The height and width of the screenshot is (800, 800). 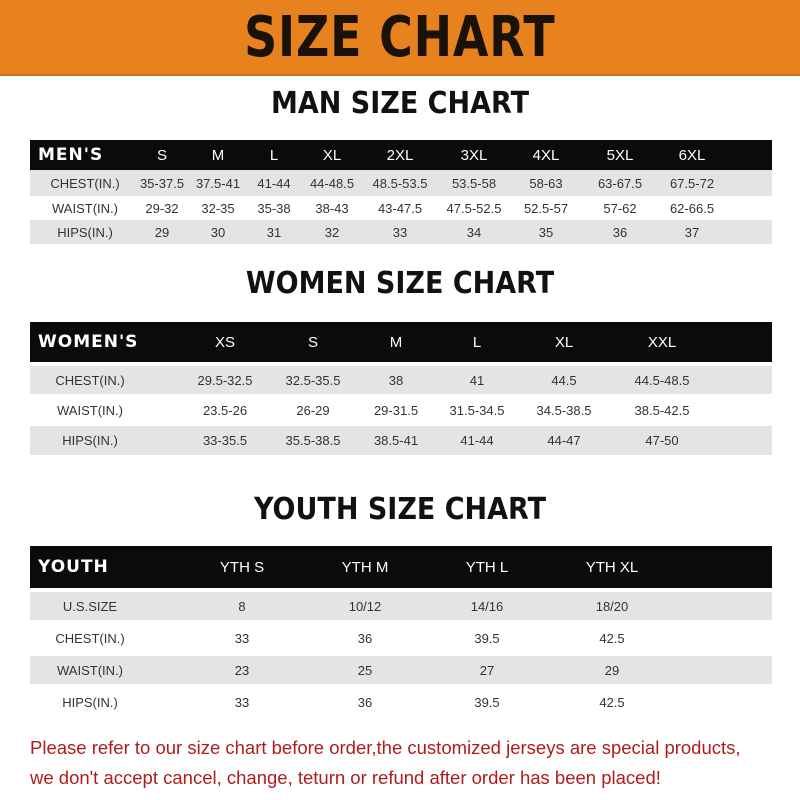 I want to click on table-cell: 23, so click(x=242, y=670).